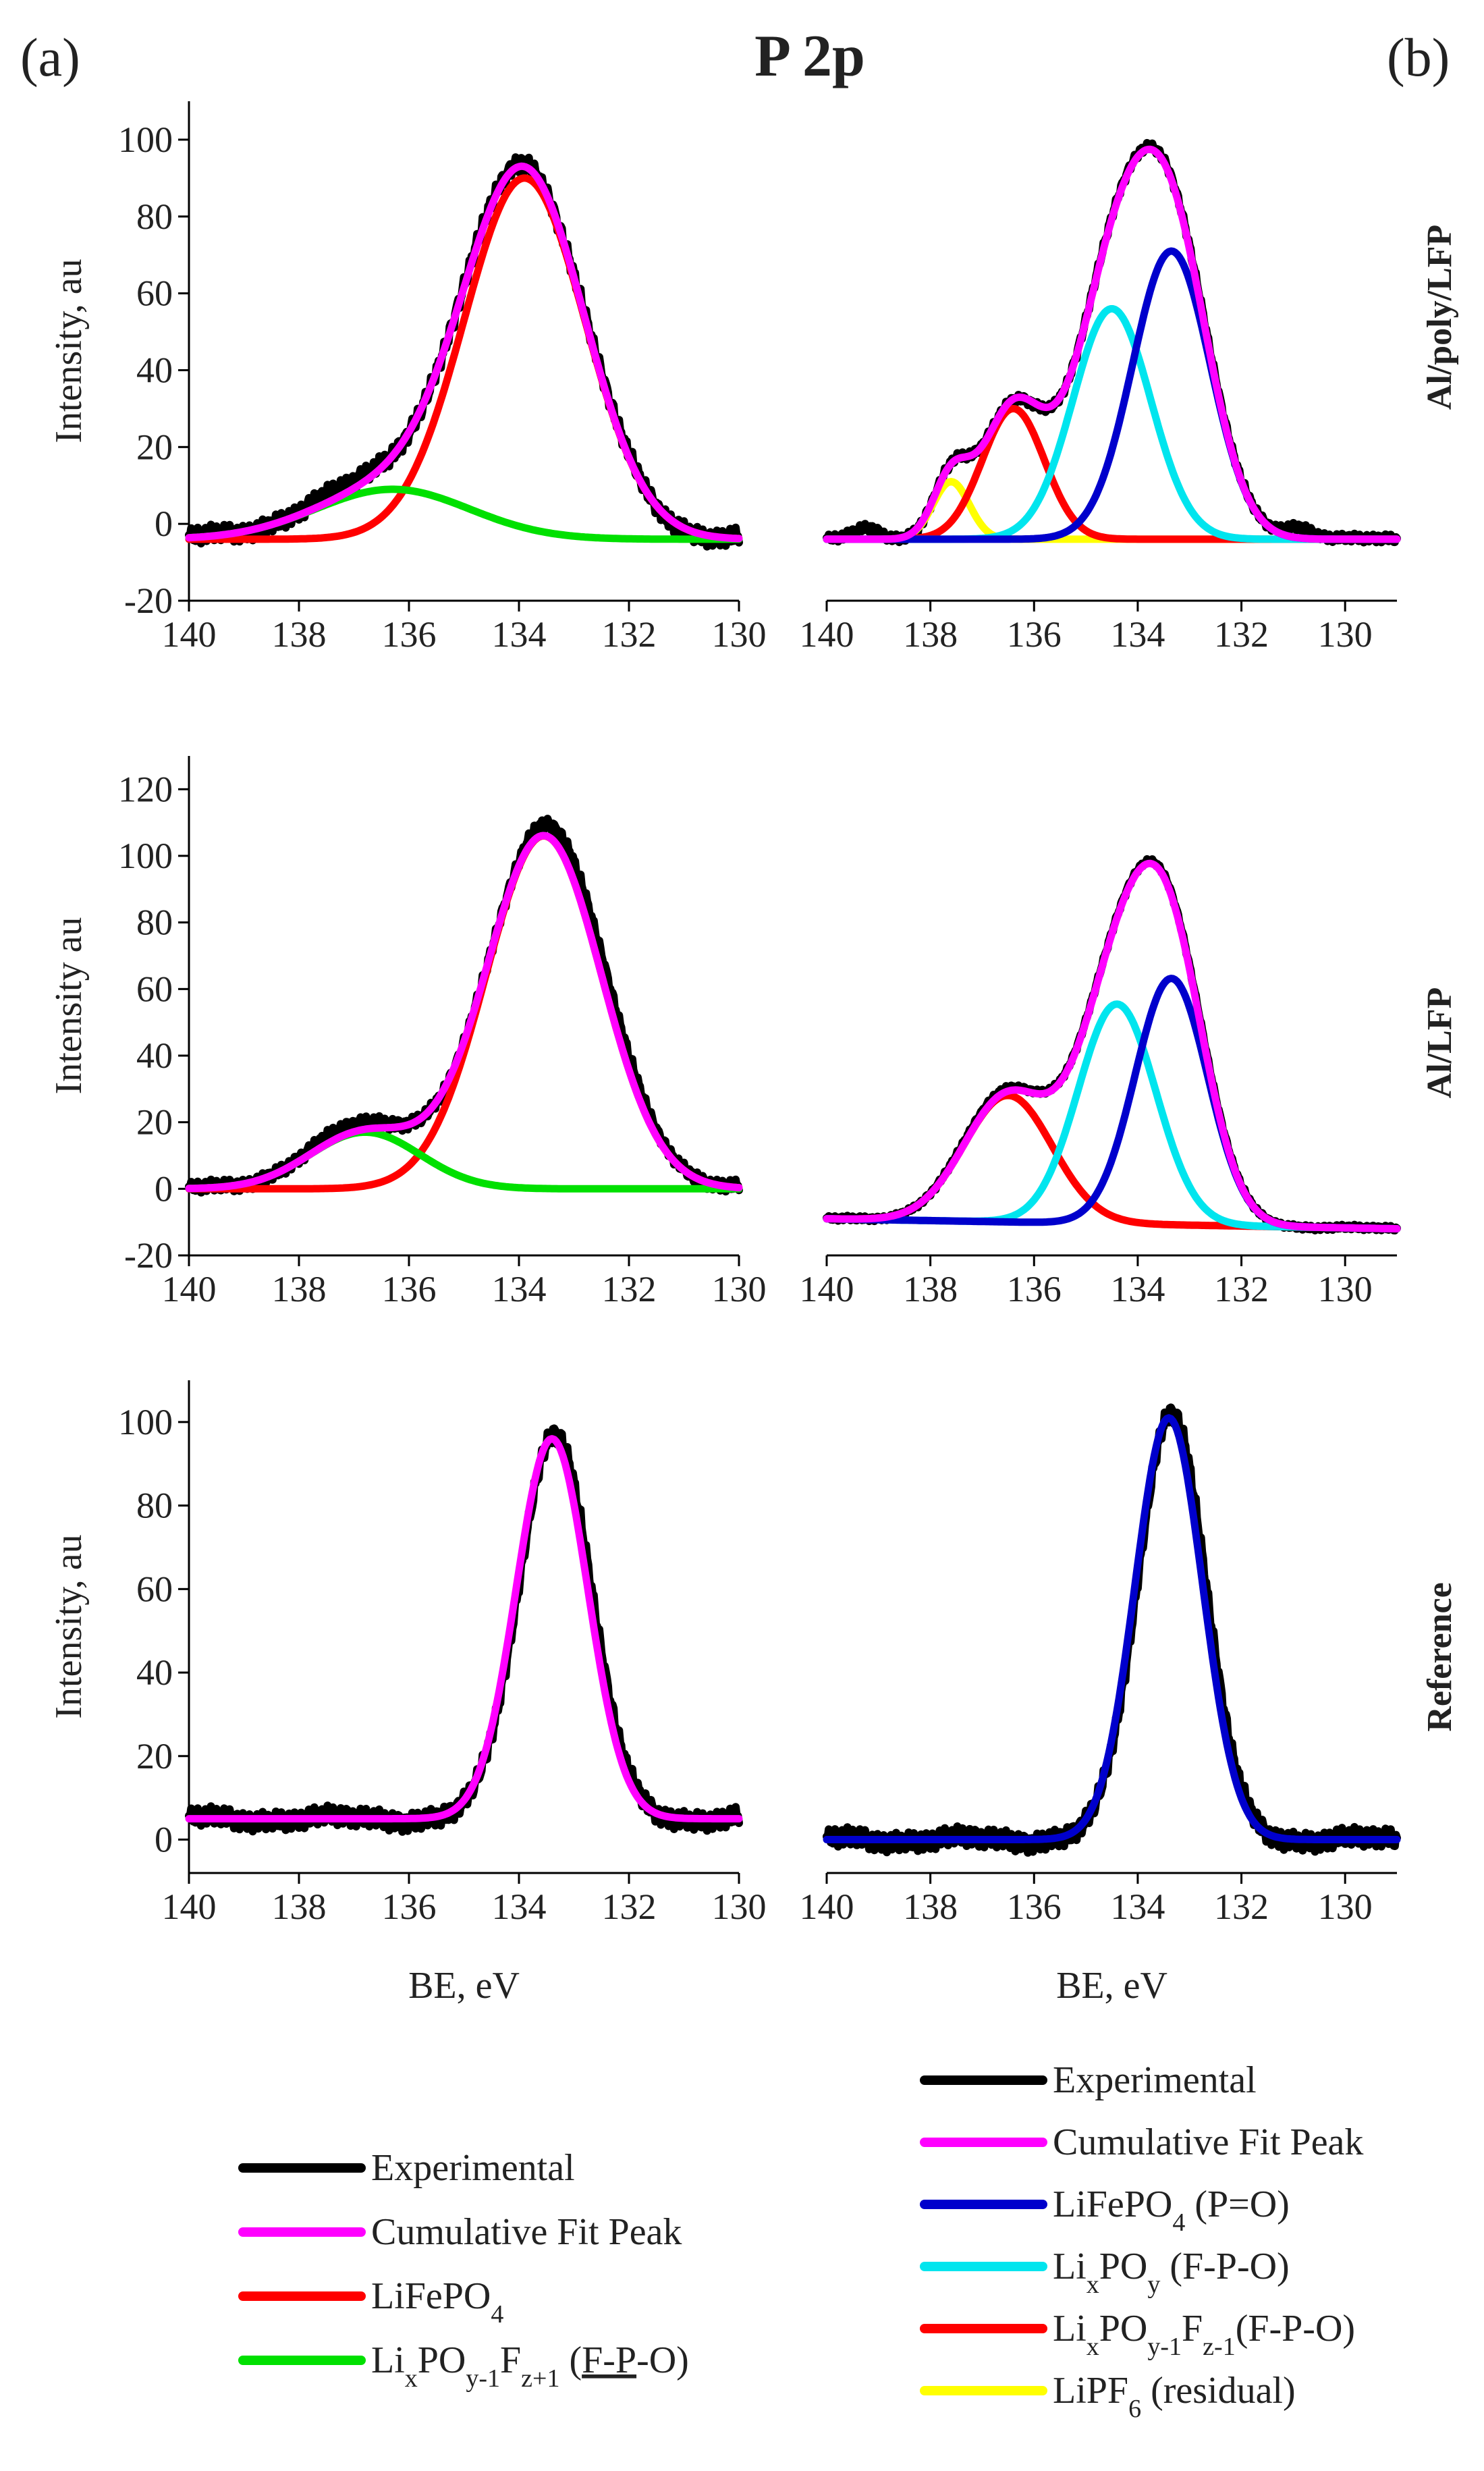 The height and width of the screenshot is (2471, 1484). Describe the element at coordinates (370, 2302) in the screenshot. I see `legend-item: LiFePO4` at that location.